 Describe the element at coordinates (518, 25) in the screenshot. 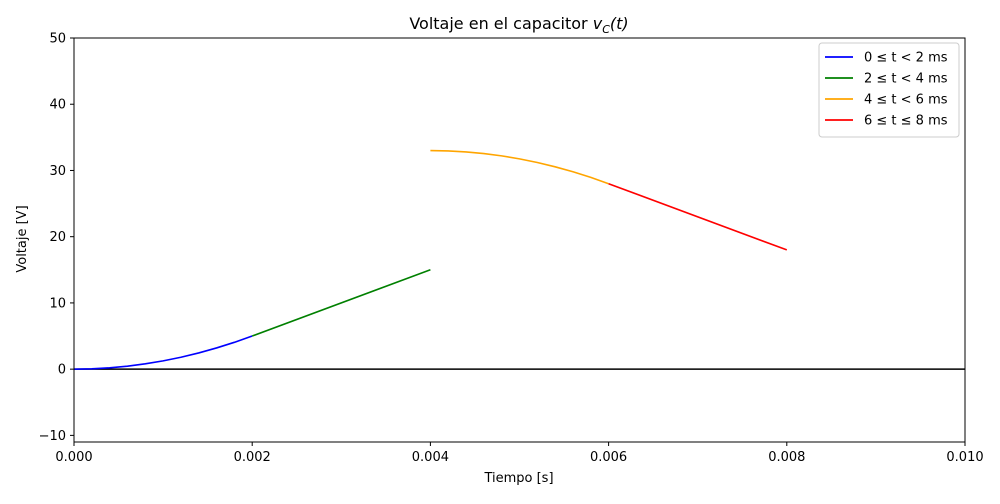

I see `chart-title: Voltaje en el capacitor vC(t)` at that location.